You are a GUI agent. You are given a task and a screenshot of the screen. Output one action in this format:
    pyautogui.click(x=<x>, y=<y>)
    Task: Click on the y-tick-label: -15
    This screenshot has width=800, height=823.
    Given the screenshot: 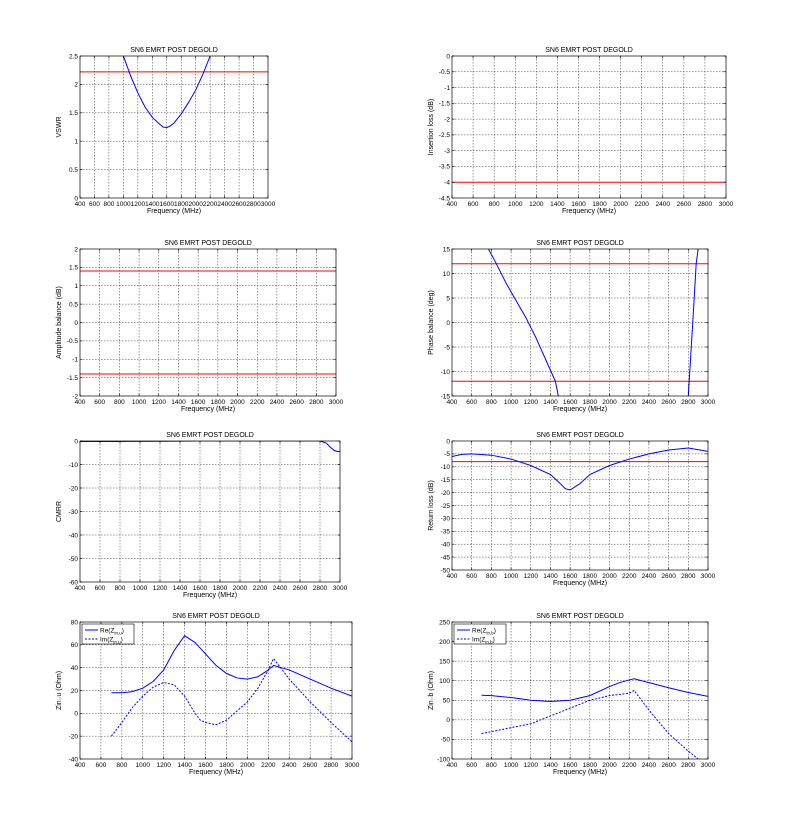 What is the action you would take?
    pyautogui.click(x=446, y=396)
    